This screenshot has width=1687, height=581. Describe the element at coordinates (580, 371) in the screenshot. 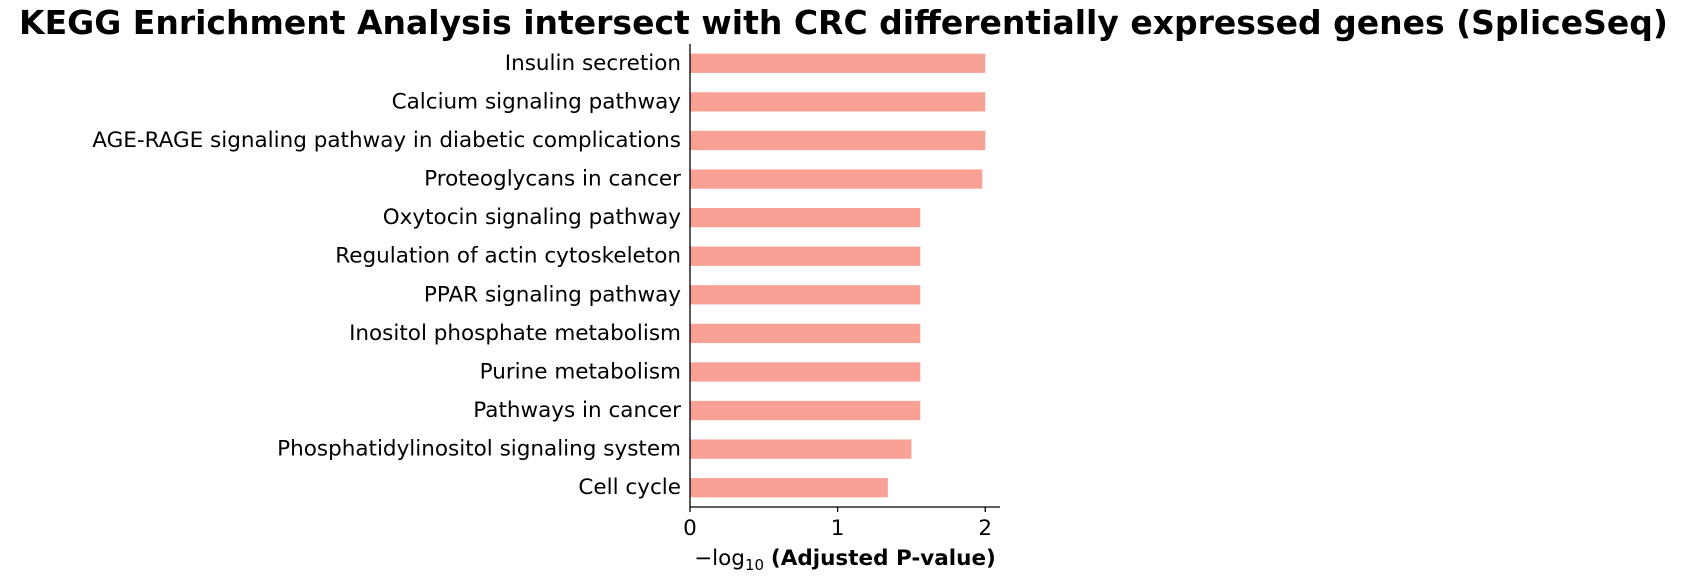

I see `category-label: Purine metabolism` at that location.